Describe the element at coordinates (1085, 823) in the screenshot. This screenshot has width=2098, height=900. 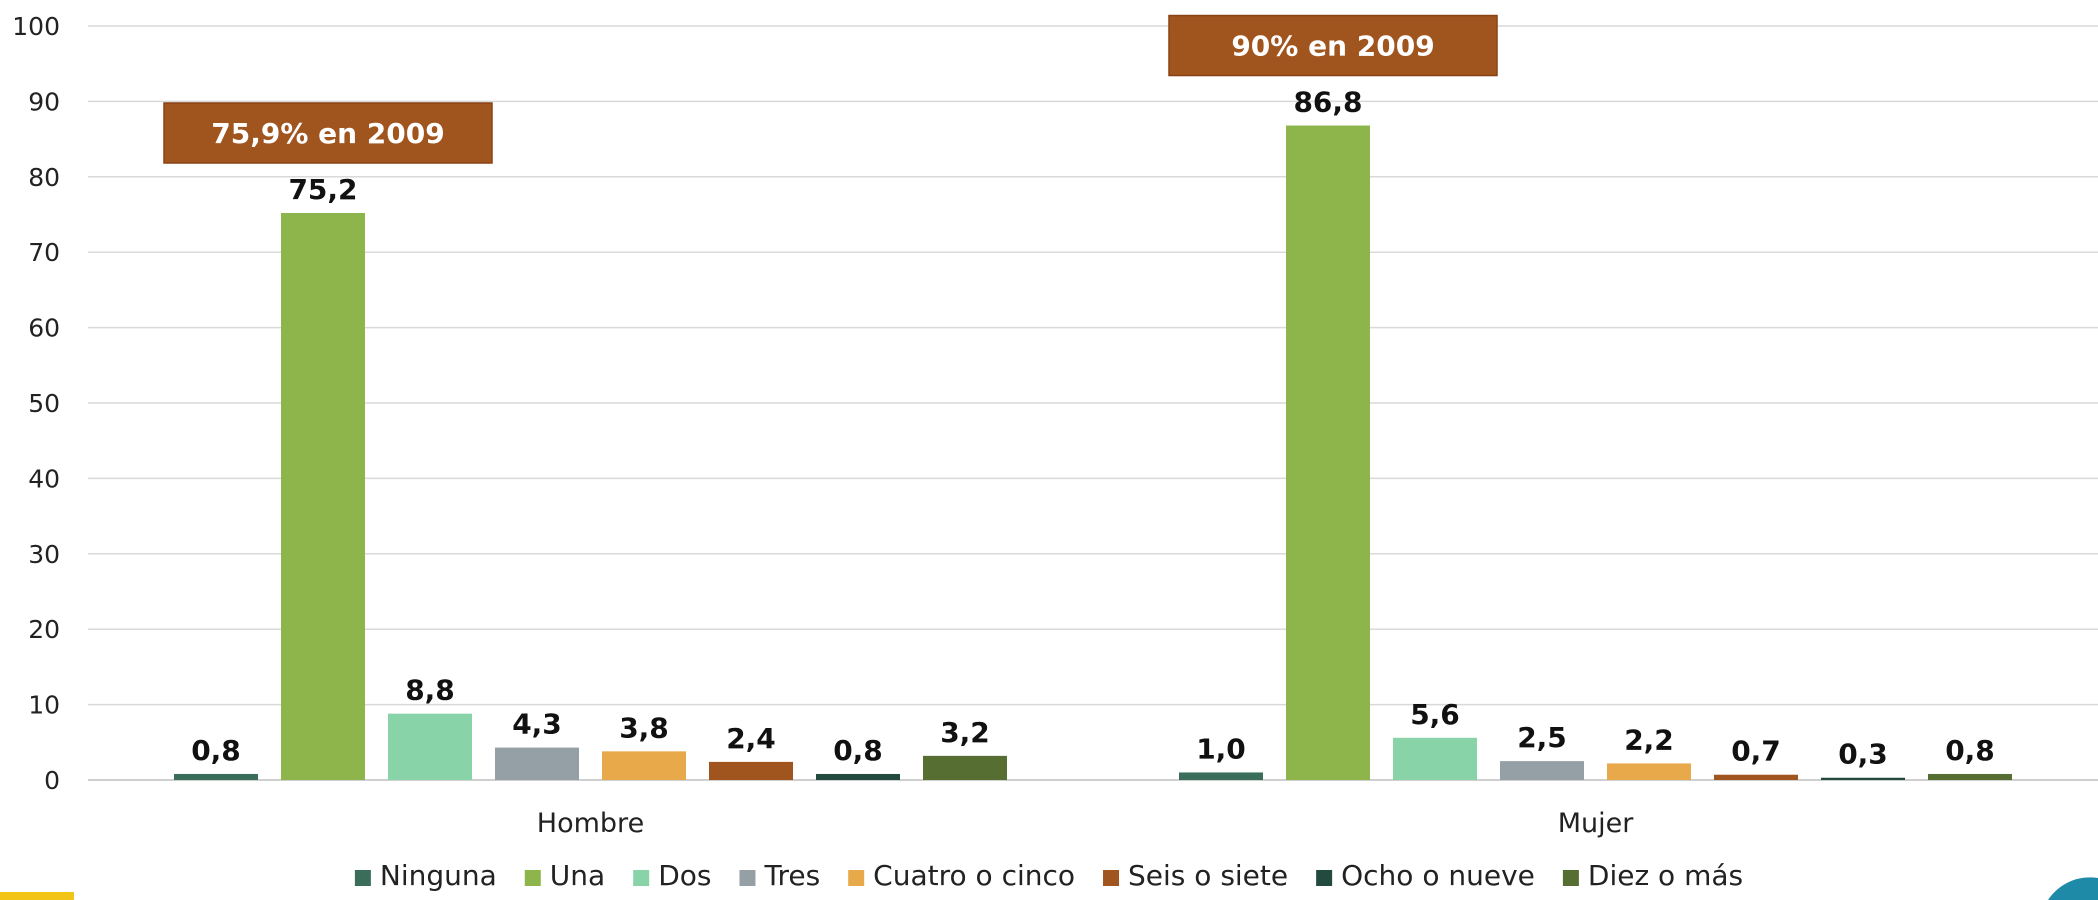
I see `x-axis: Hombre Mujer` at that location.